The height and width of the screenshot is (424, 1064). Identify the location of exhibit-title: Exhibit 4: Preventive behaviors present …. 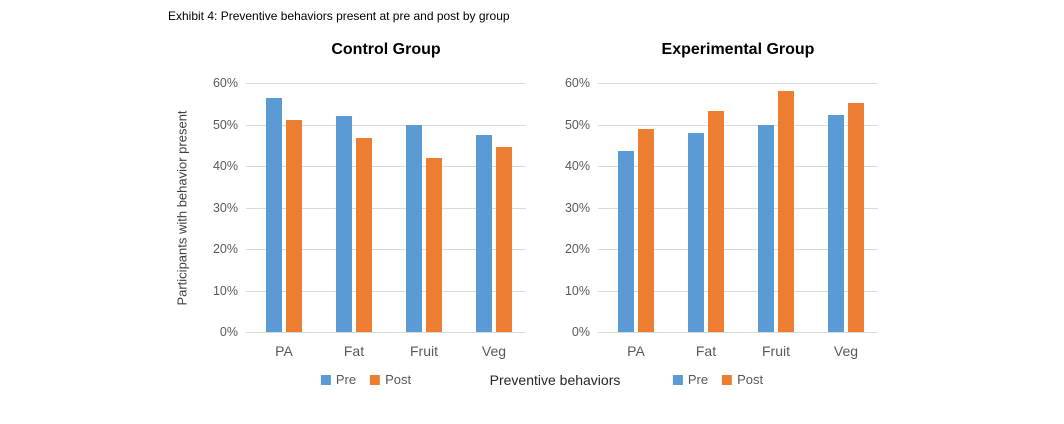
(339, 16).